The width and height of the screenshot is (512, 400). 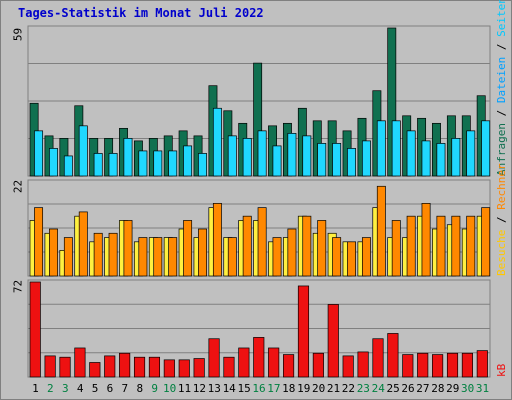 What do you see at coordinates (467, 388) in the screenshot?
I see `day-label: 30` at bounding box center [467, 388].